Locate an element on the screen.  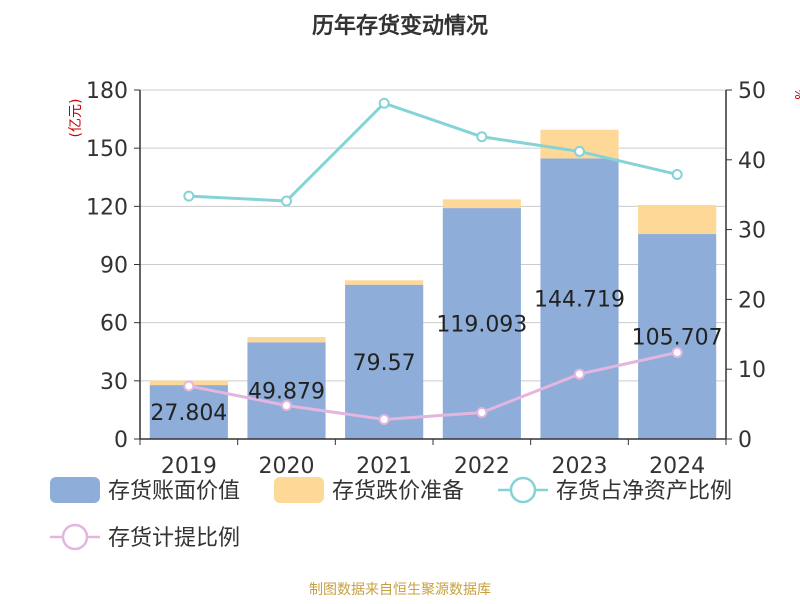
right-tick-label: 50 is located at coordinates (752, 91).